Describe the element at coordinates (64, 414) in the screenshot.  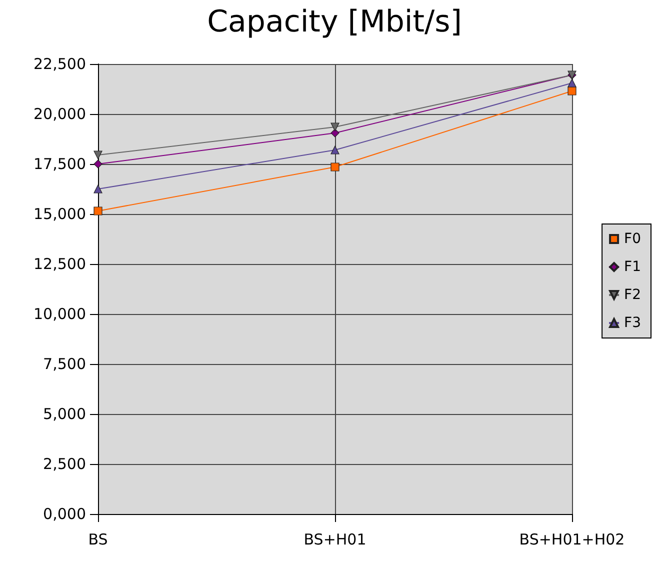
I see `y-tick-label: 5,000` at that location.